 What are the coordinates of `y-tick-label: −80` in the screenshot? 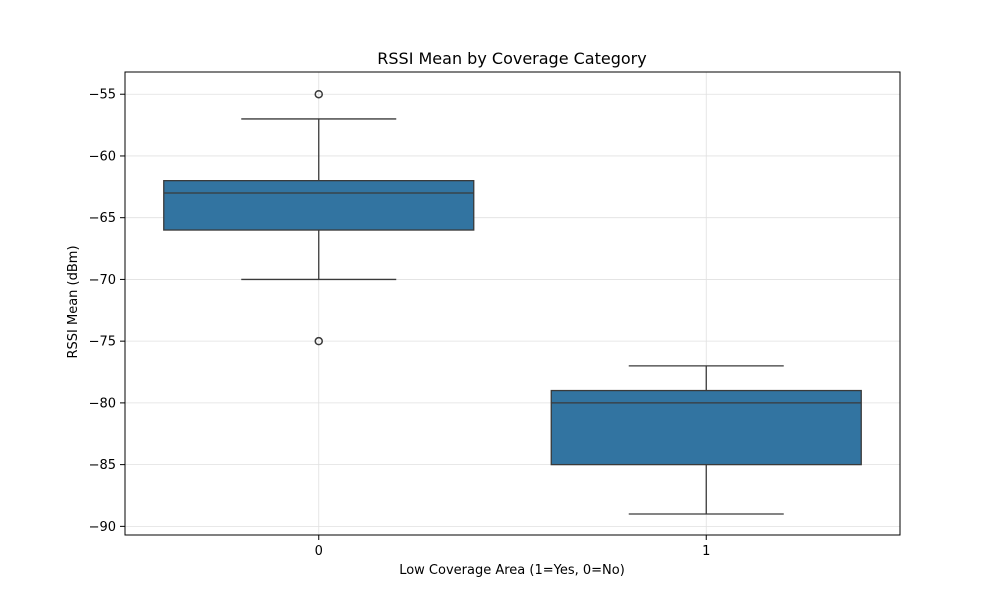 It's located at (102, 403).